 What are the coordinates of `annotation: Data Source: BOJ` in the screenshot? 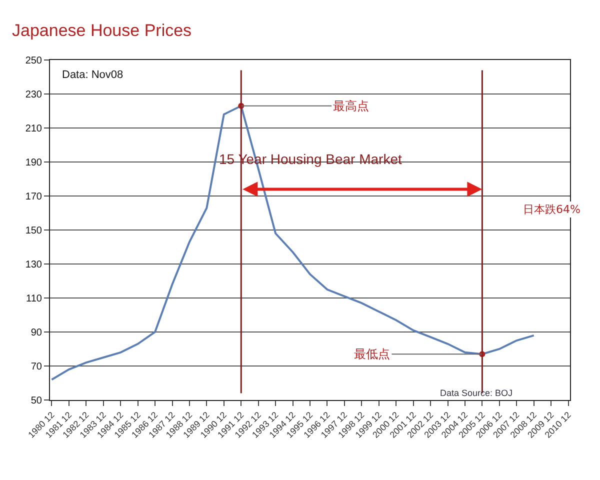 It's located at (476, 393).